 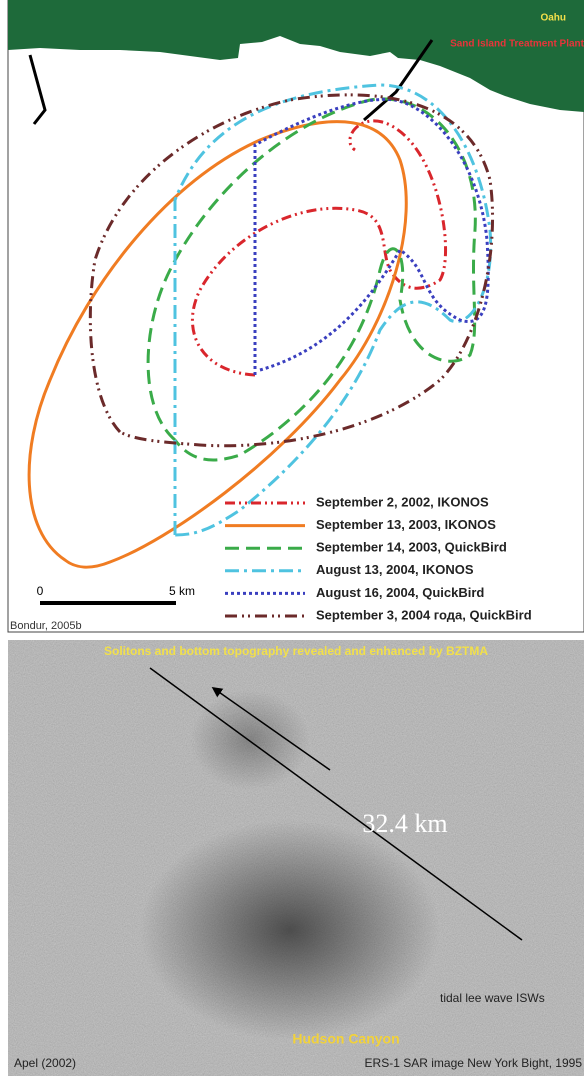 What do you see at coordinates (406, 524) in the screenshot?
I see `legend-label: September 13, 2003, IKONOS` at bounding box center [406, 524].